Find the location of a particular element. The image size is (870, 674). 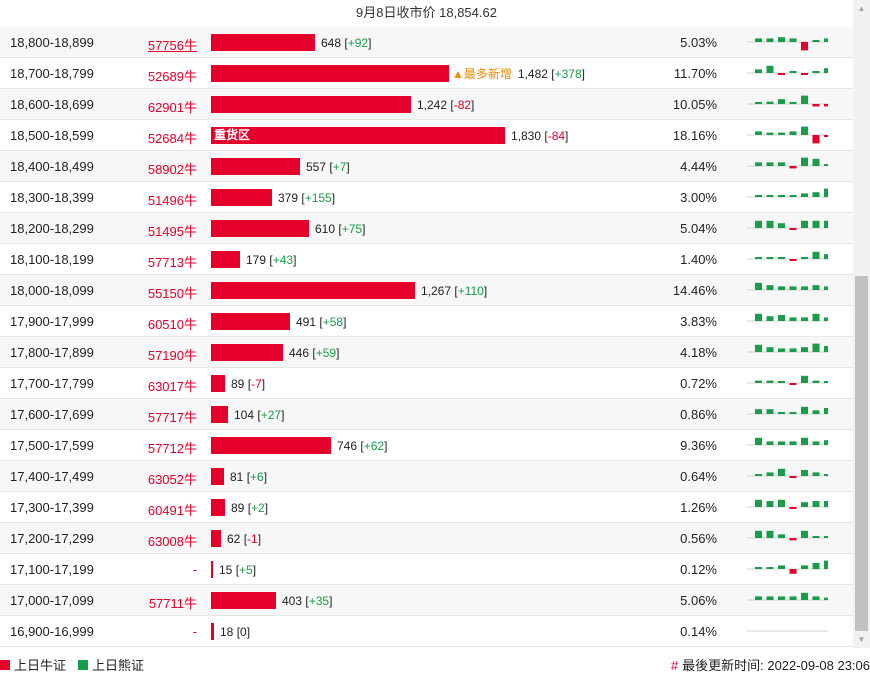

percent-value: 5.04% is located at coordinates (698, 228).